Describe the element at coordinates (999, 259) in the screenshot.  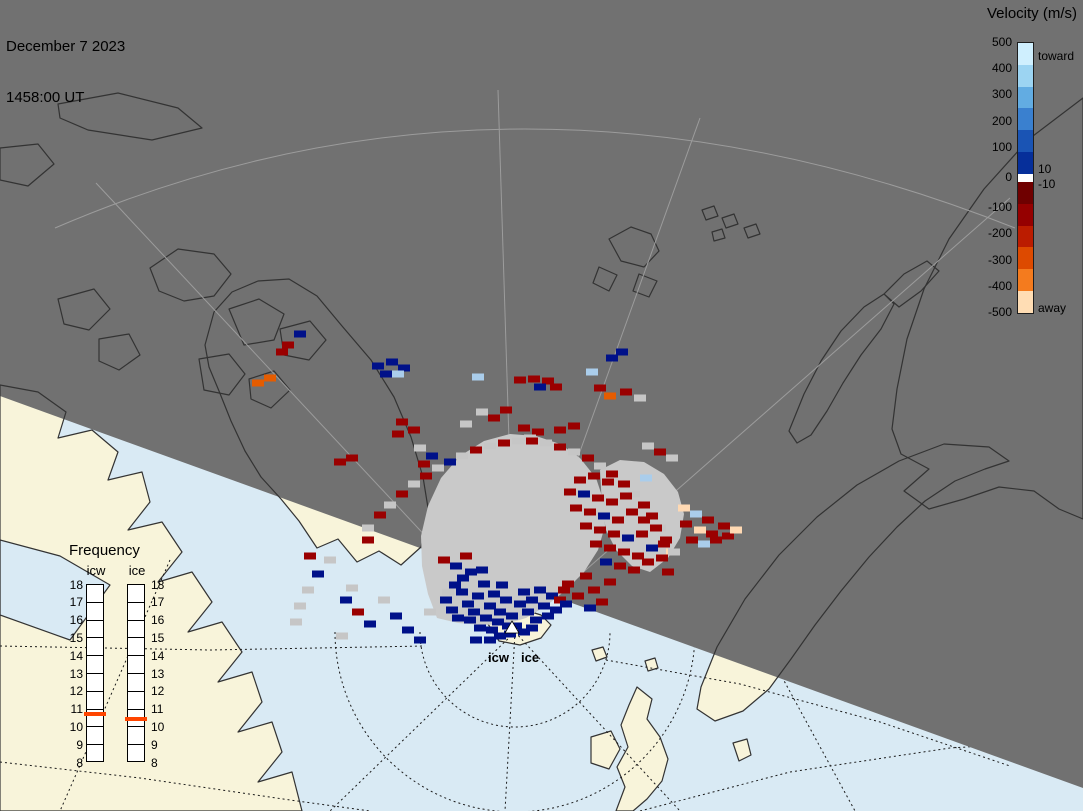
I see `velocity-tick-label: -300` at that location.